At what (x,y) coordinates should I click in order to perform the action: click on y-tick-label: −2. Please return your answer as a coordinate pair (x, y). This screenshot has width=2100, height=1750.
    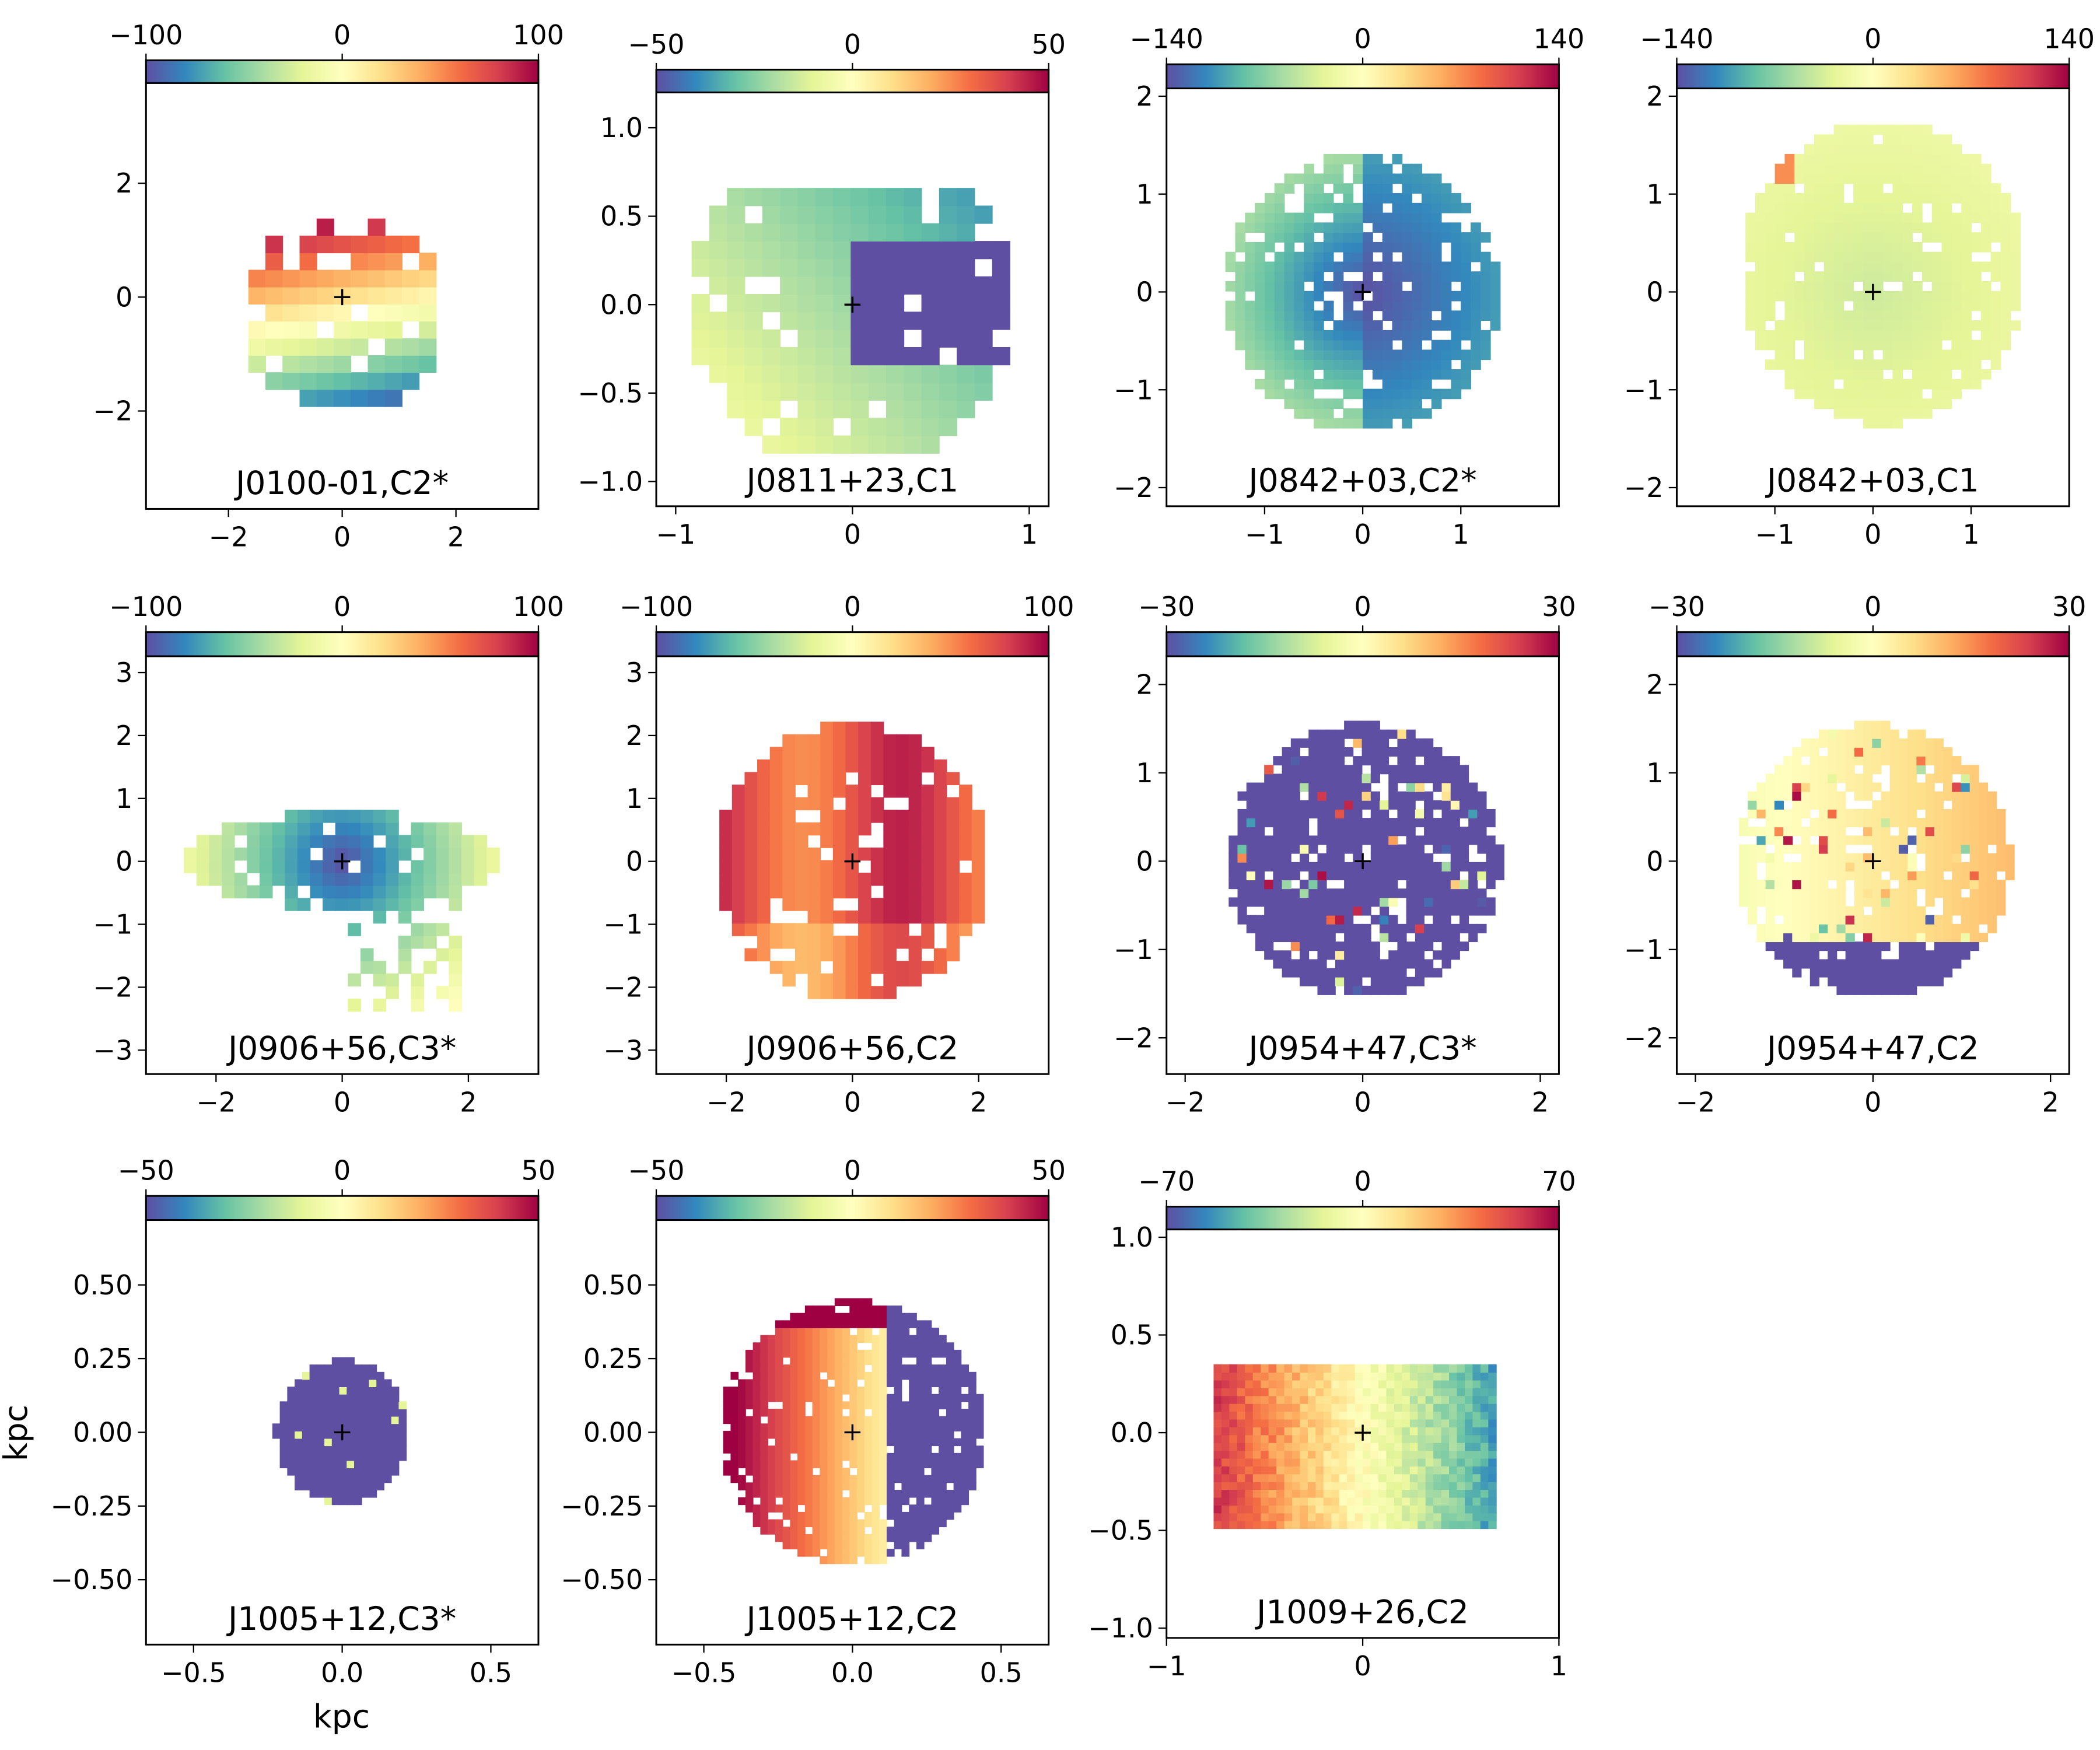
    Looking at the image, I should click on (1644, 487).